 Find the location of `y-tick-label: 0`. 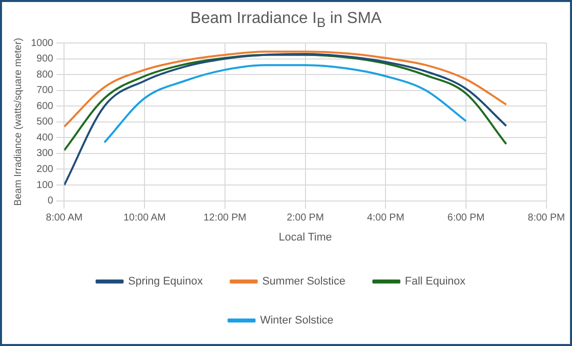

y-tick-label: 0 is located at coordinates (51, 201).